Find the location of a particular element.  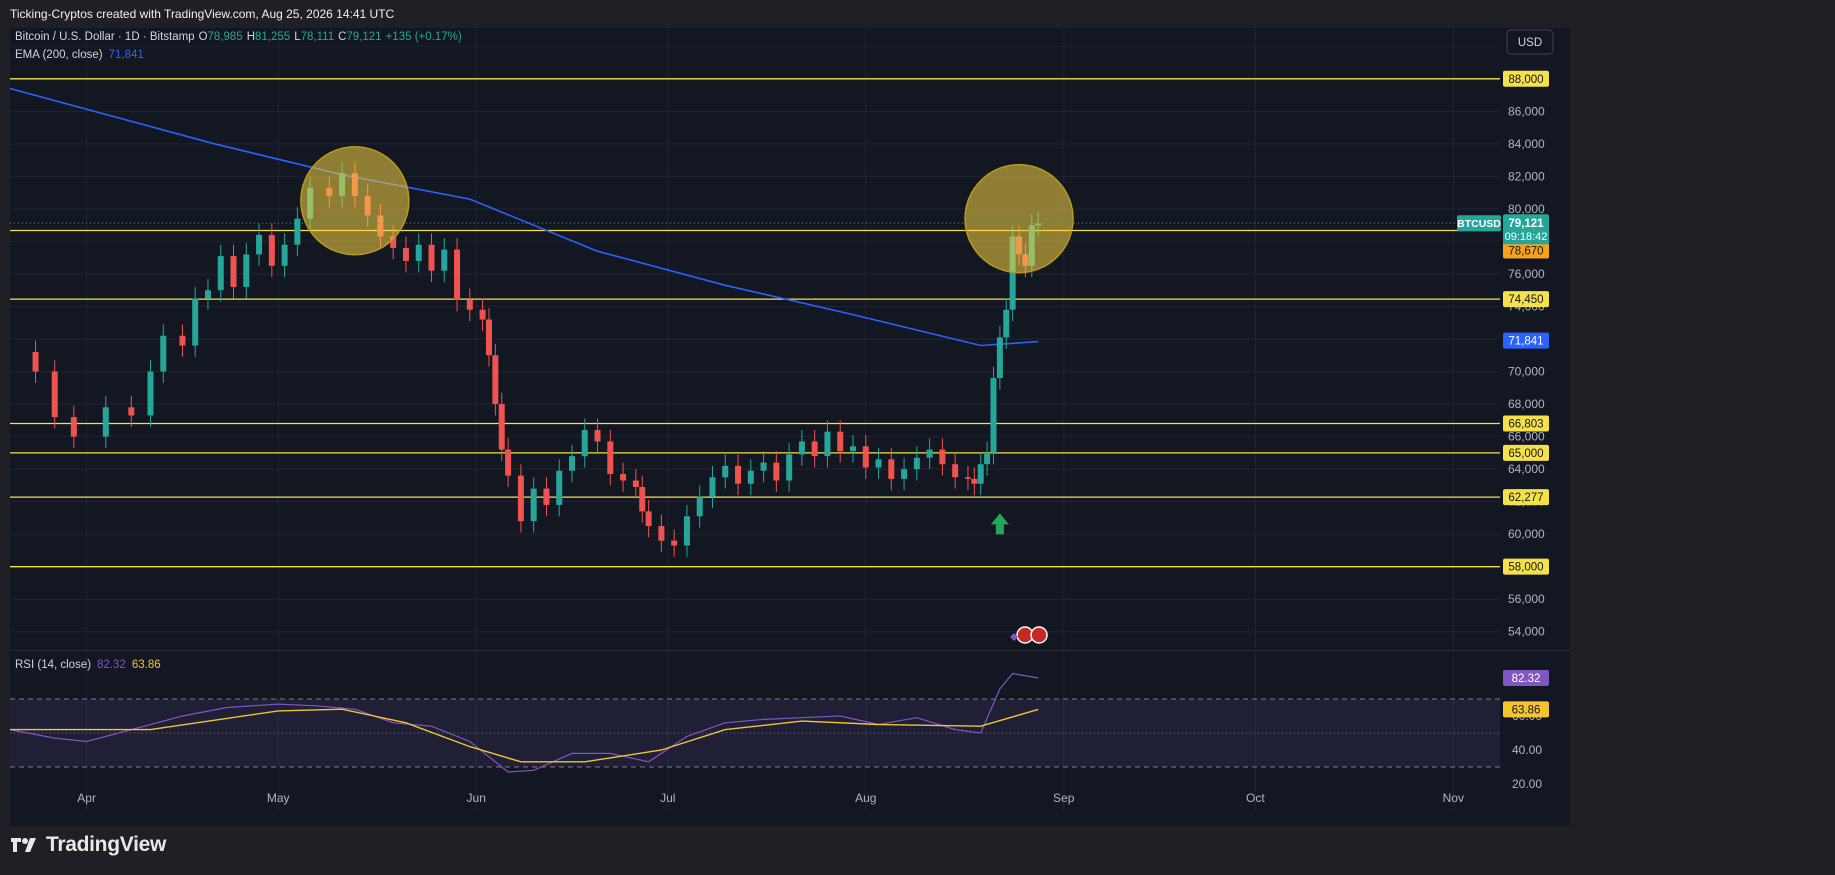

rsi-badge-bg is located at coordinates (1526, 678).